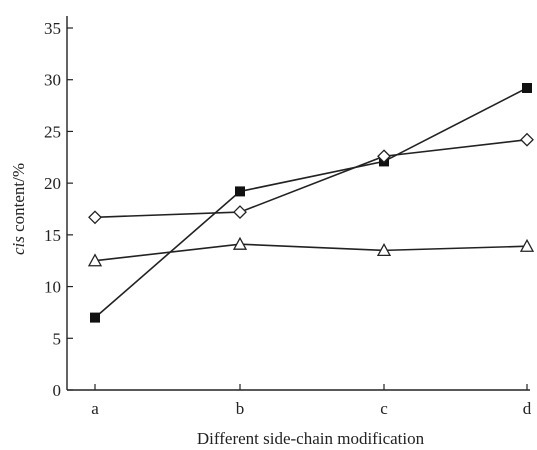 The width and height of the screenshot is (537, 450). I want to click on series-line-open-triangle, so click(311, 252).